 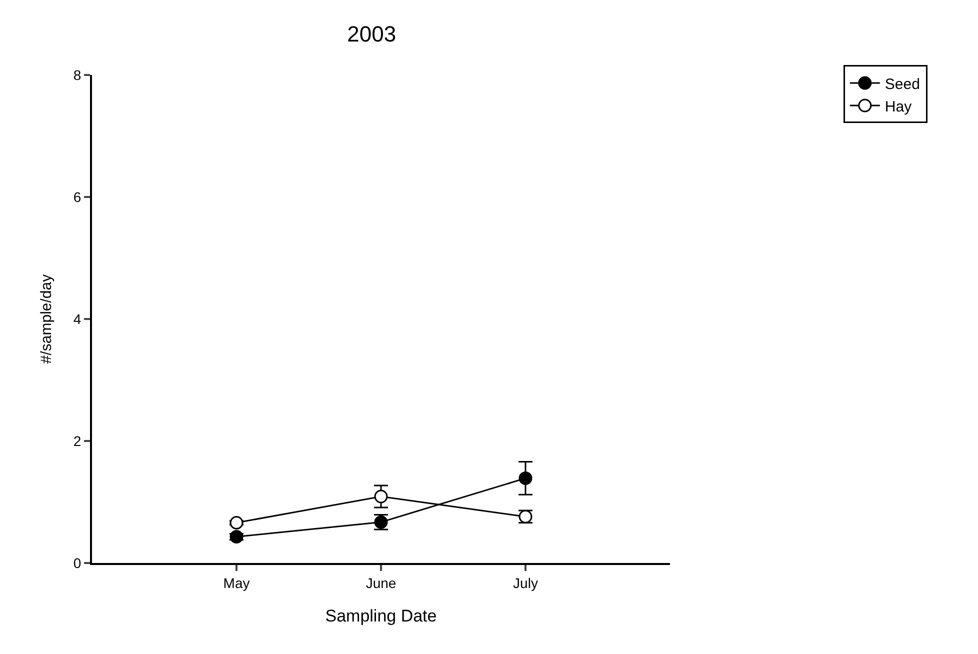 I want to click on y-tick-label: 2, so click(x=77, y=440).